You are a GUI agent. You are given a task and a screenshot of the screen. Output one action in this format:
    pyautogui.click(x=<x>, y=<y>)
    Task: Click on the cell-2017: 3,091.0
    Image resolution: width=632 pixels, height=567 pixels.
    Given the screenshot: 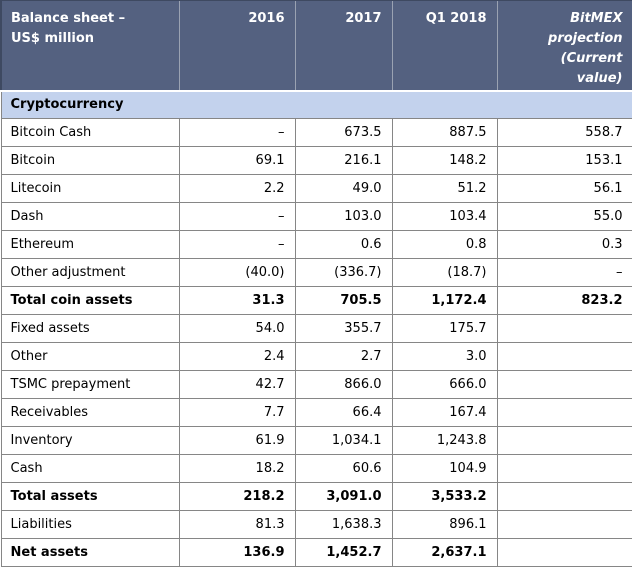 What is the action you would take?
    pyautogui.click(x=343, y=496)
    